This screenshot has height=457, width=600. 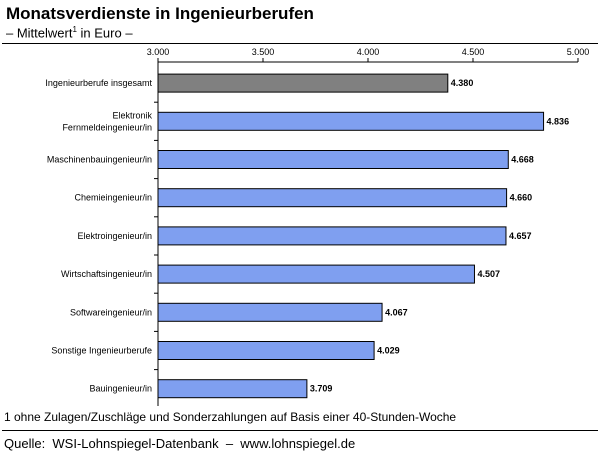 What do you see at coordinates (98, 83) in the screenshot?
I see `category-label: Ingenieurberufe insgesamt` at bounding box center [98, 83].